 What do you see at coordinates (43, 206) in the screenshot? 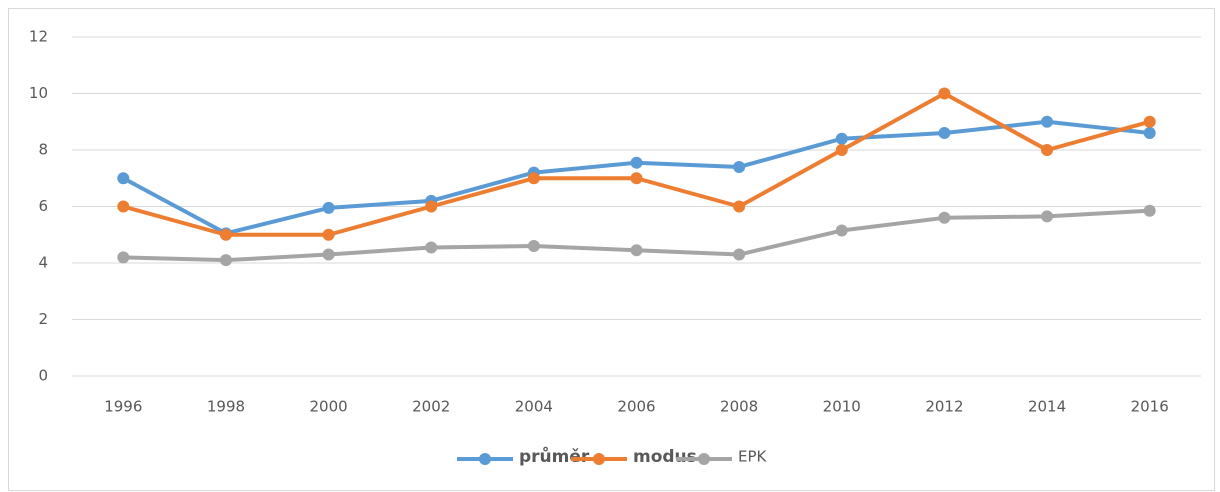
I see `y-tick-label: 6` at bounding box center [43, 206].